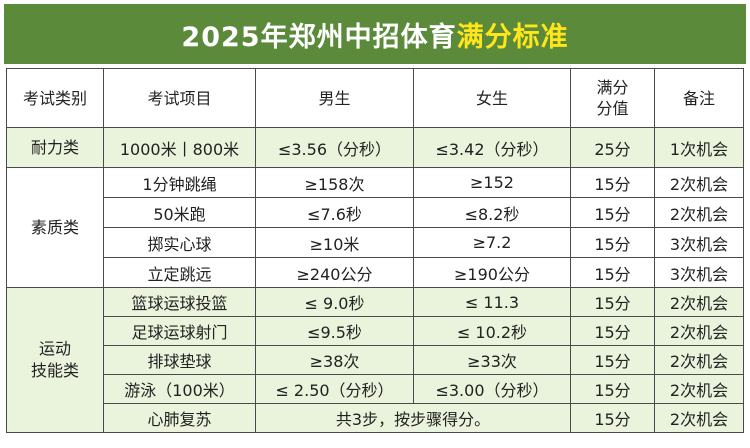 The width and height of the screenshot is (750, 448). What do you see at coordinates (612, 87) in the screenshot?
I see `col-score-line1: 满分` at bounding box center [612, 87].